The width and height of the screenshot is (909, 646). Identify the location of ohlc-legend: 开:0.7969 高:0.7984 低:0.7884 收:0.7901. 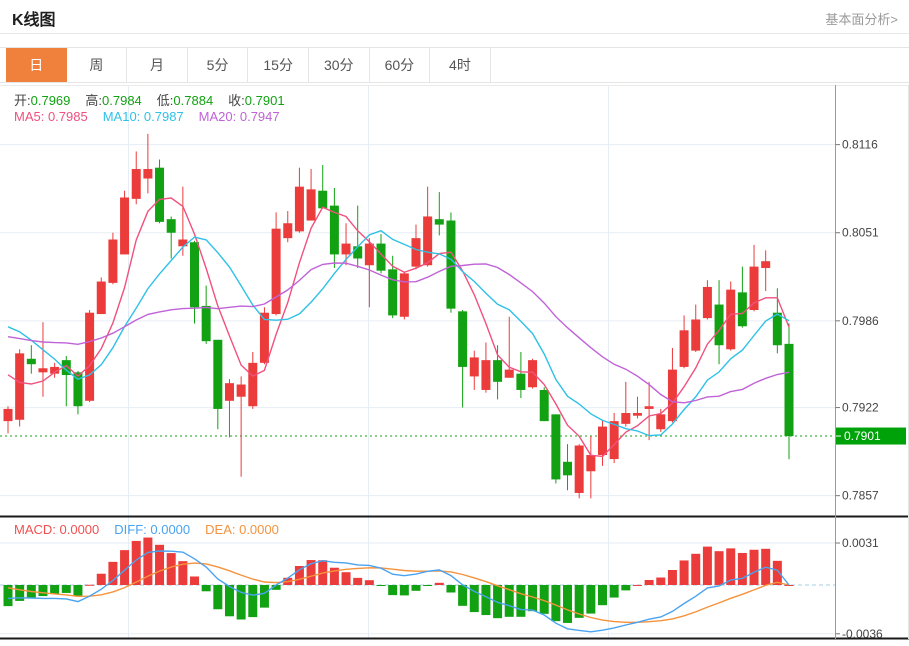
(157, 99).